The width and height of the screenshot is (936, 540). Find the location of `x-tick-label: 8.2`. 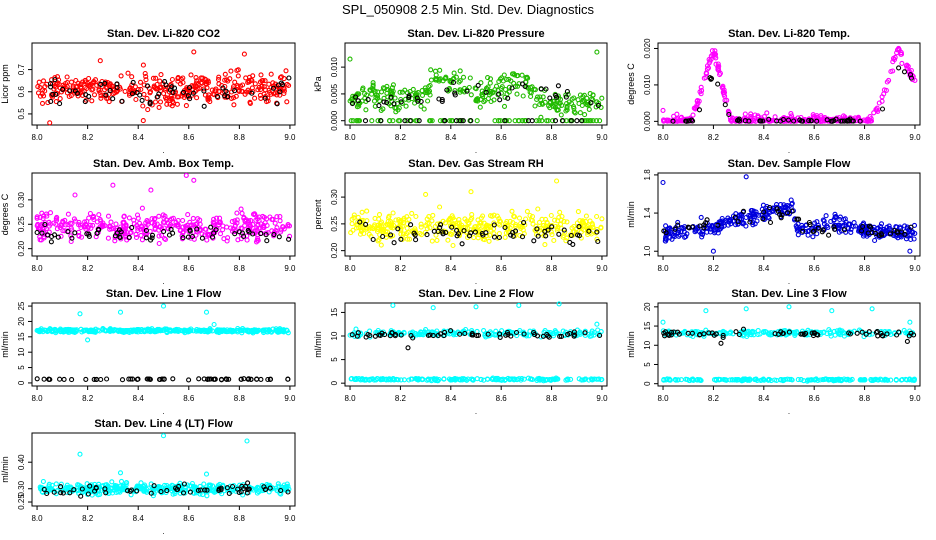

x-tick-label: 8.2 is located at coordinates (88, 398).